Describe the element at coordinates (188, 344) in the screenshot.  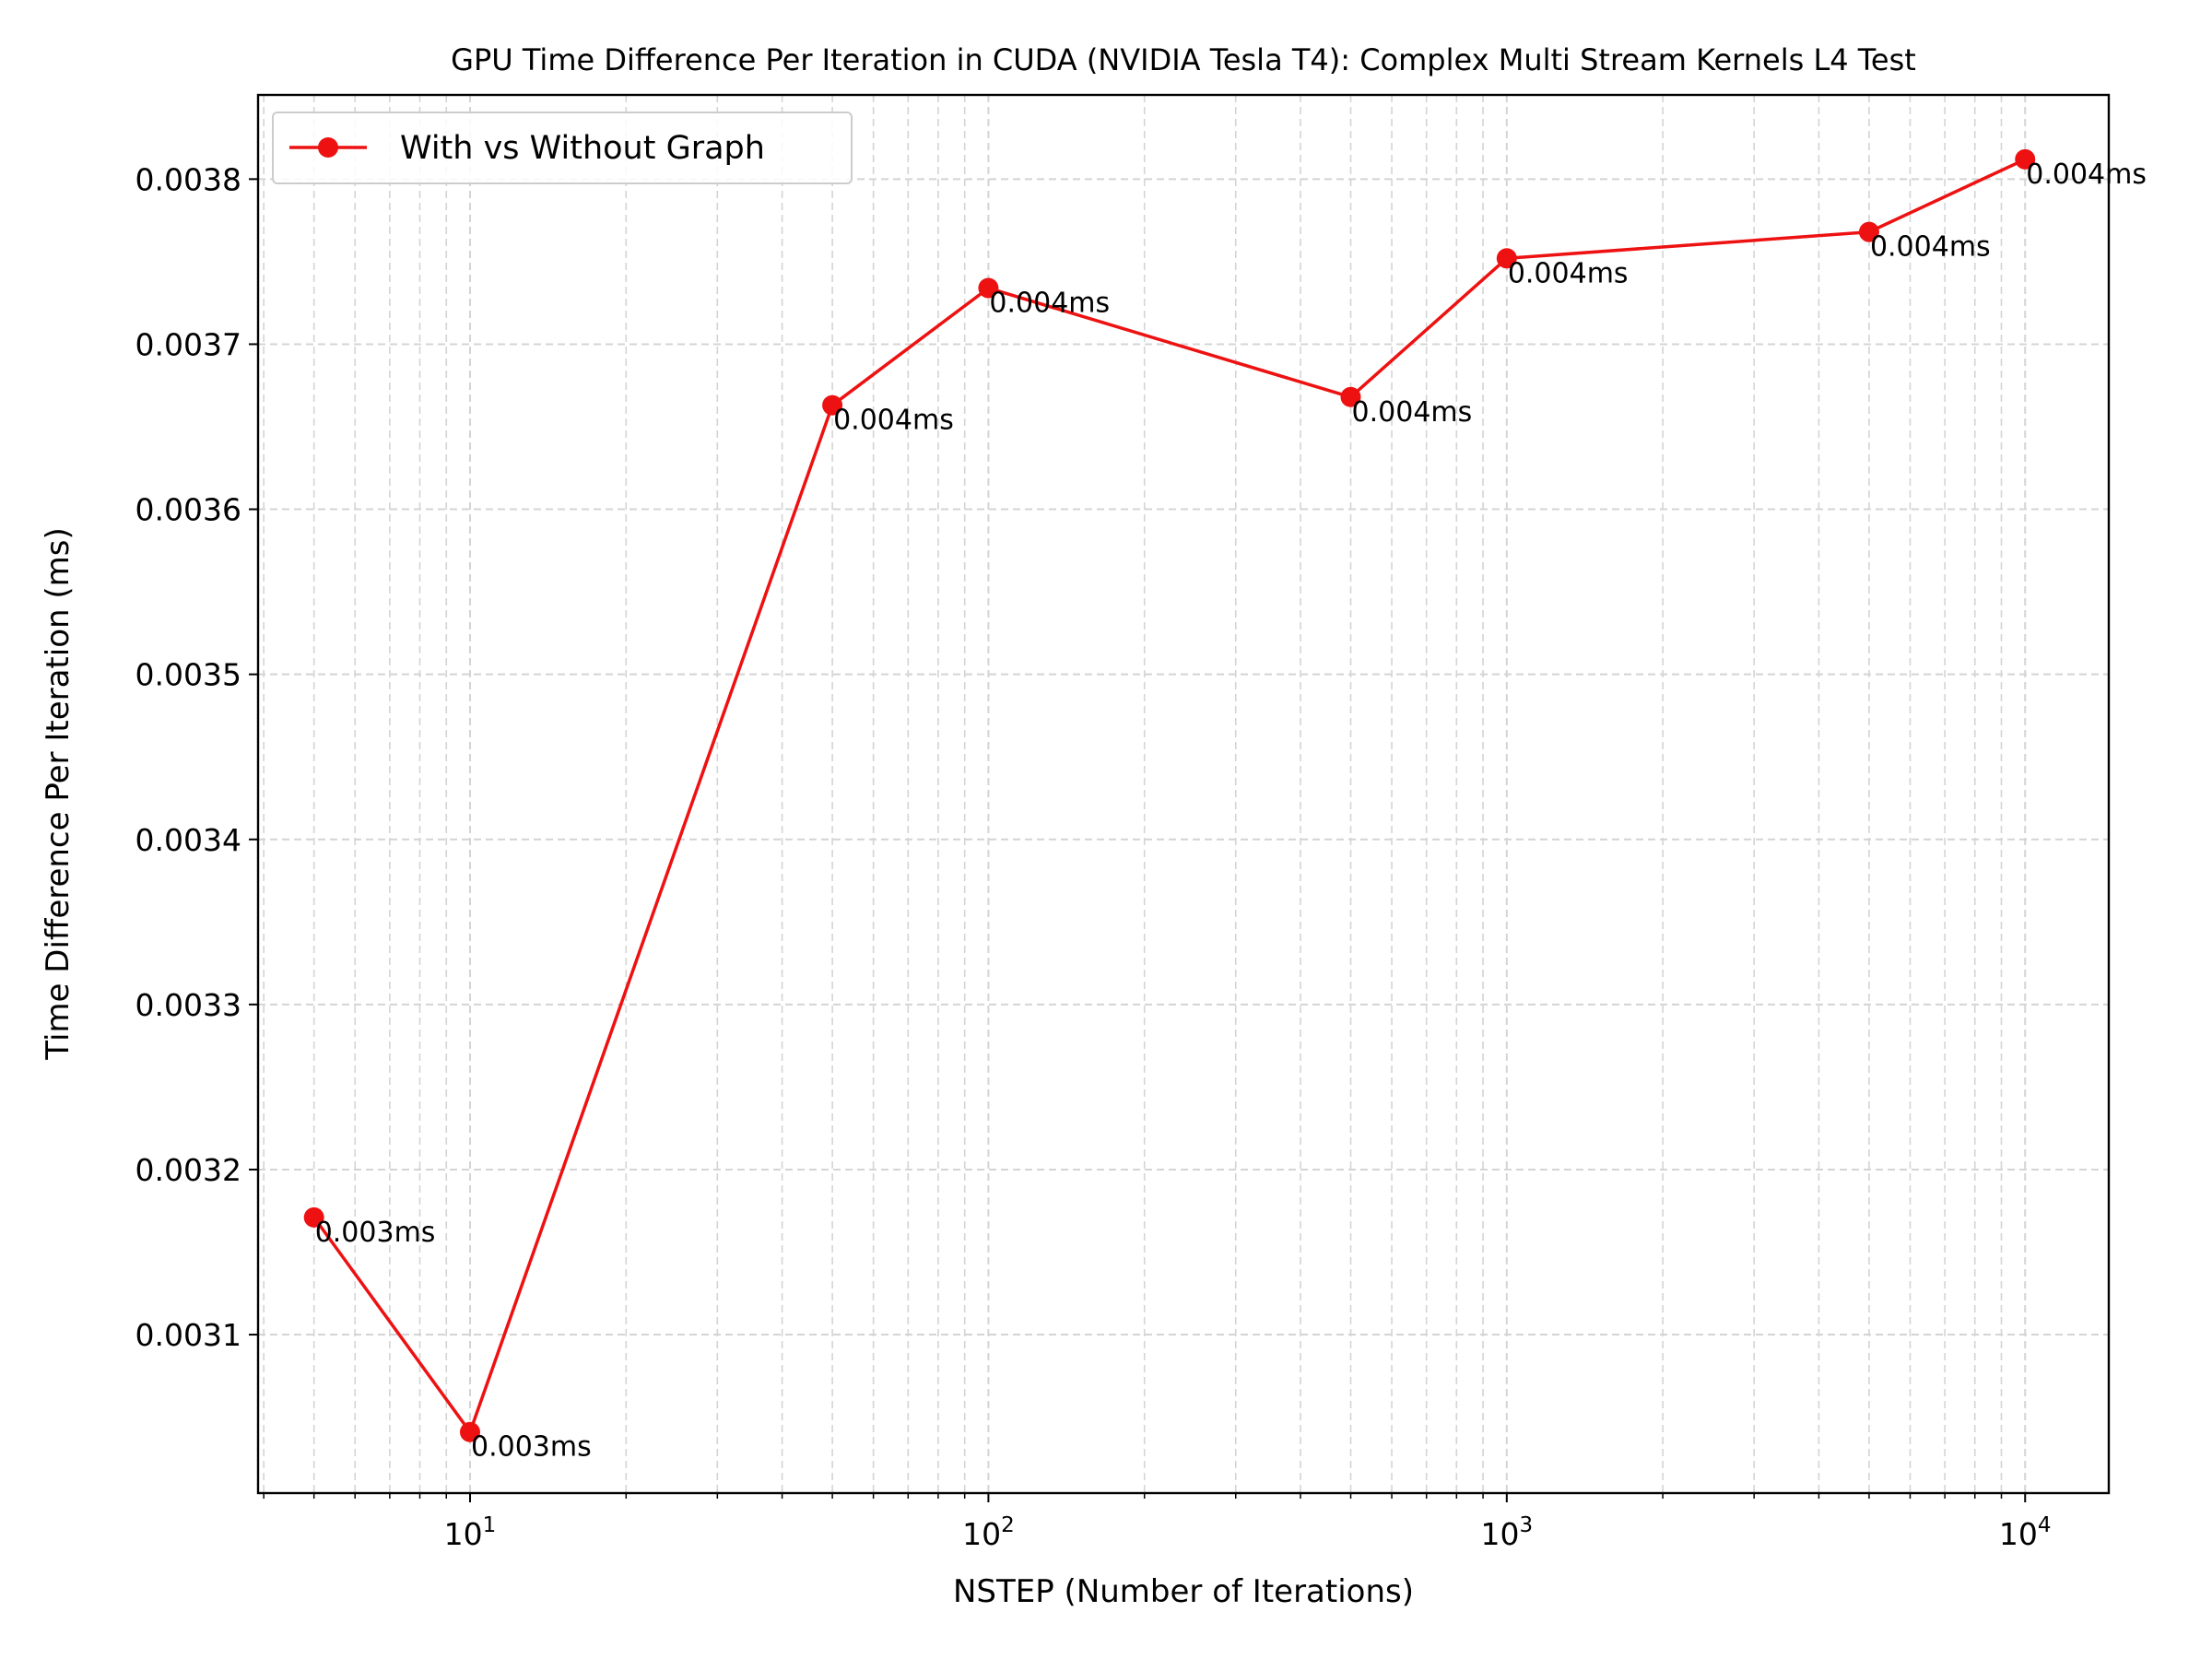
I see `y-tick-label: 0.0037` at that location.